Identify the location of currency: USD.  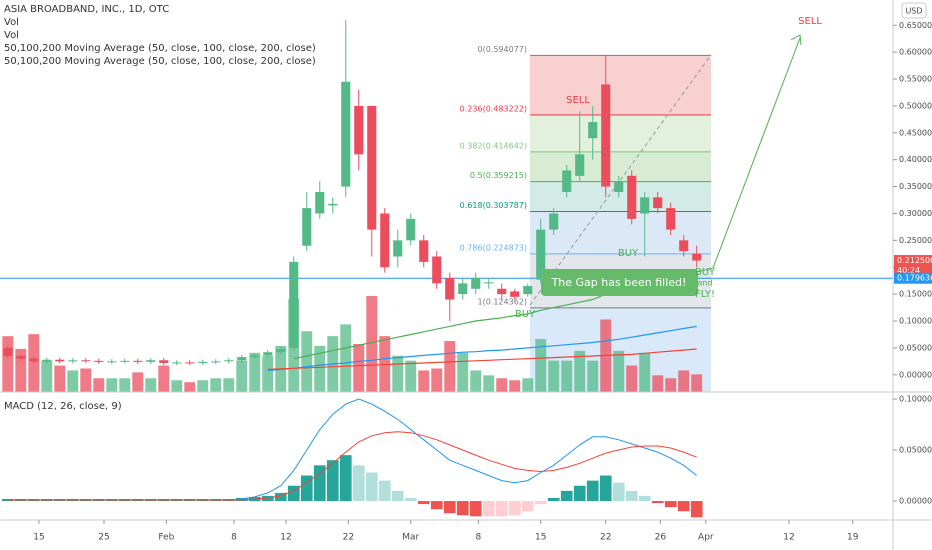
(913, 11).